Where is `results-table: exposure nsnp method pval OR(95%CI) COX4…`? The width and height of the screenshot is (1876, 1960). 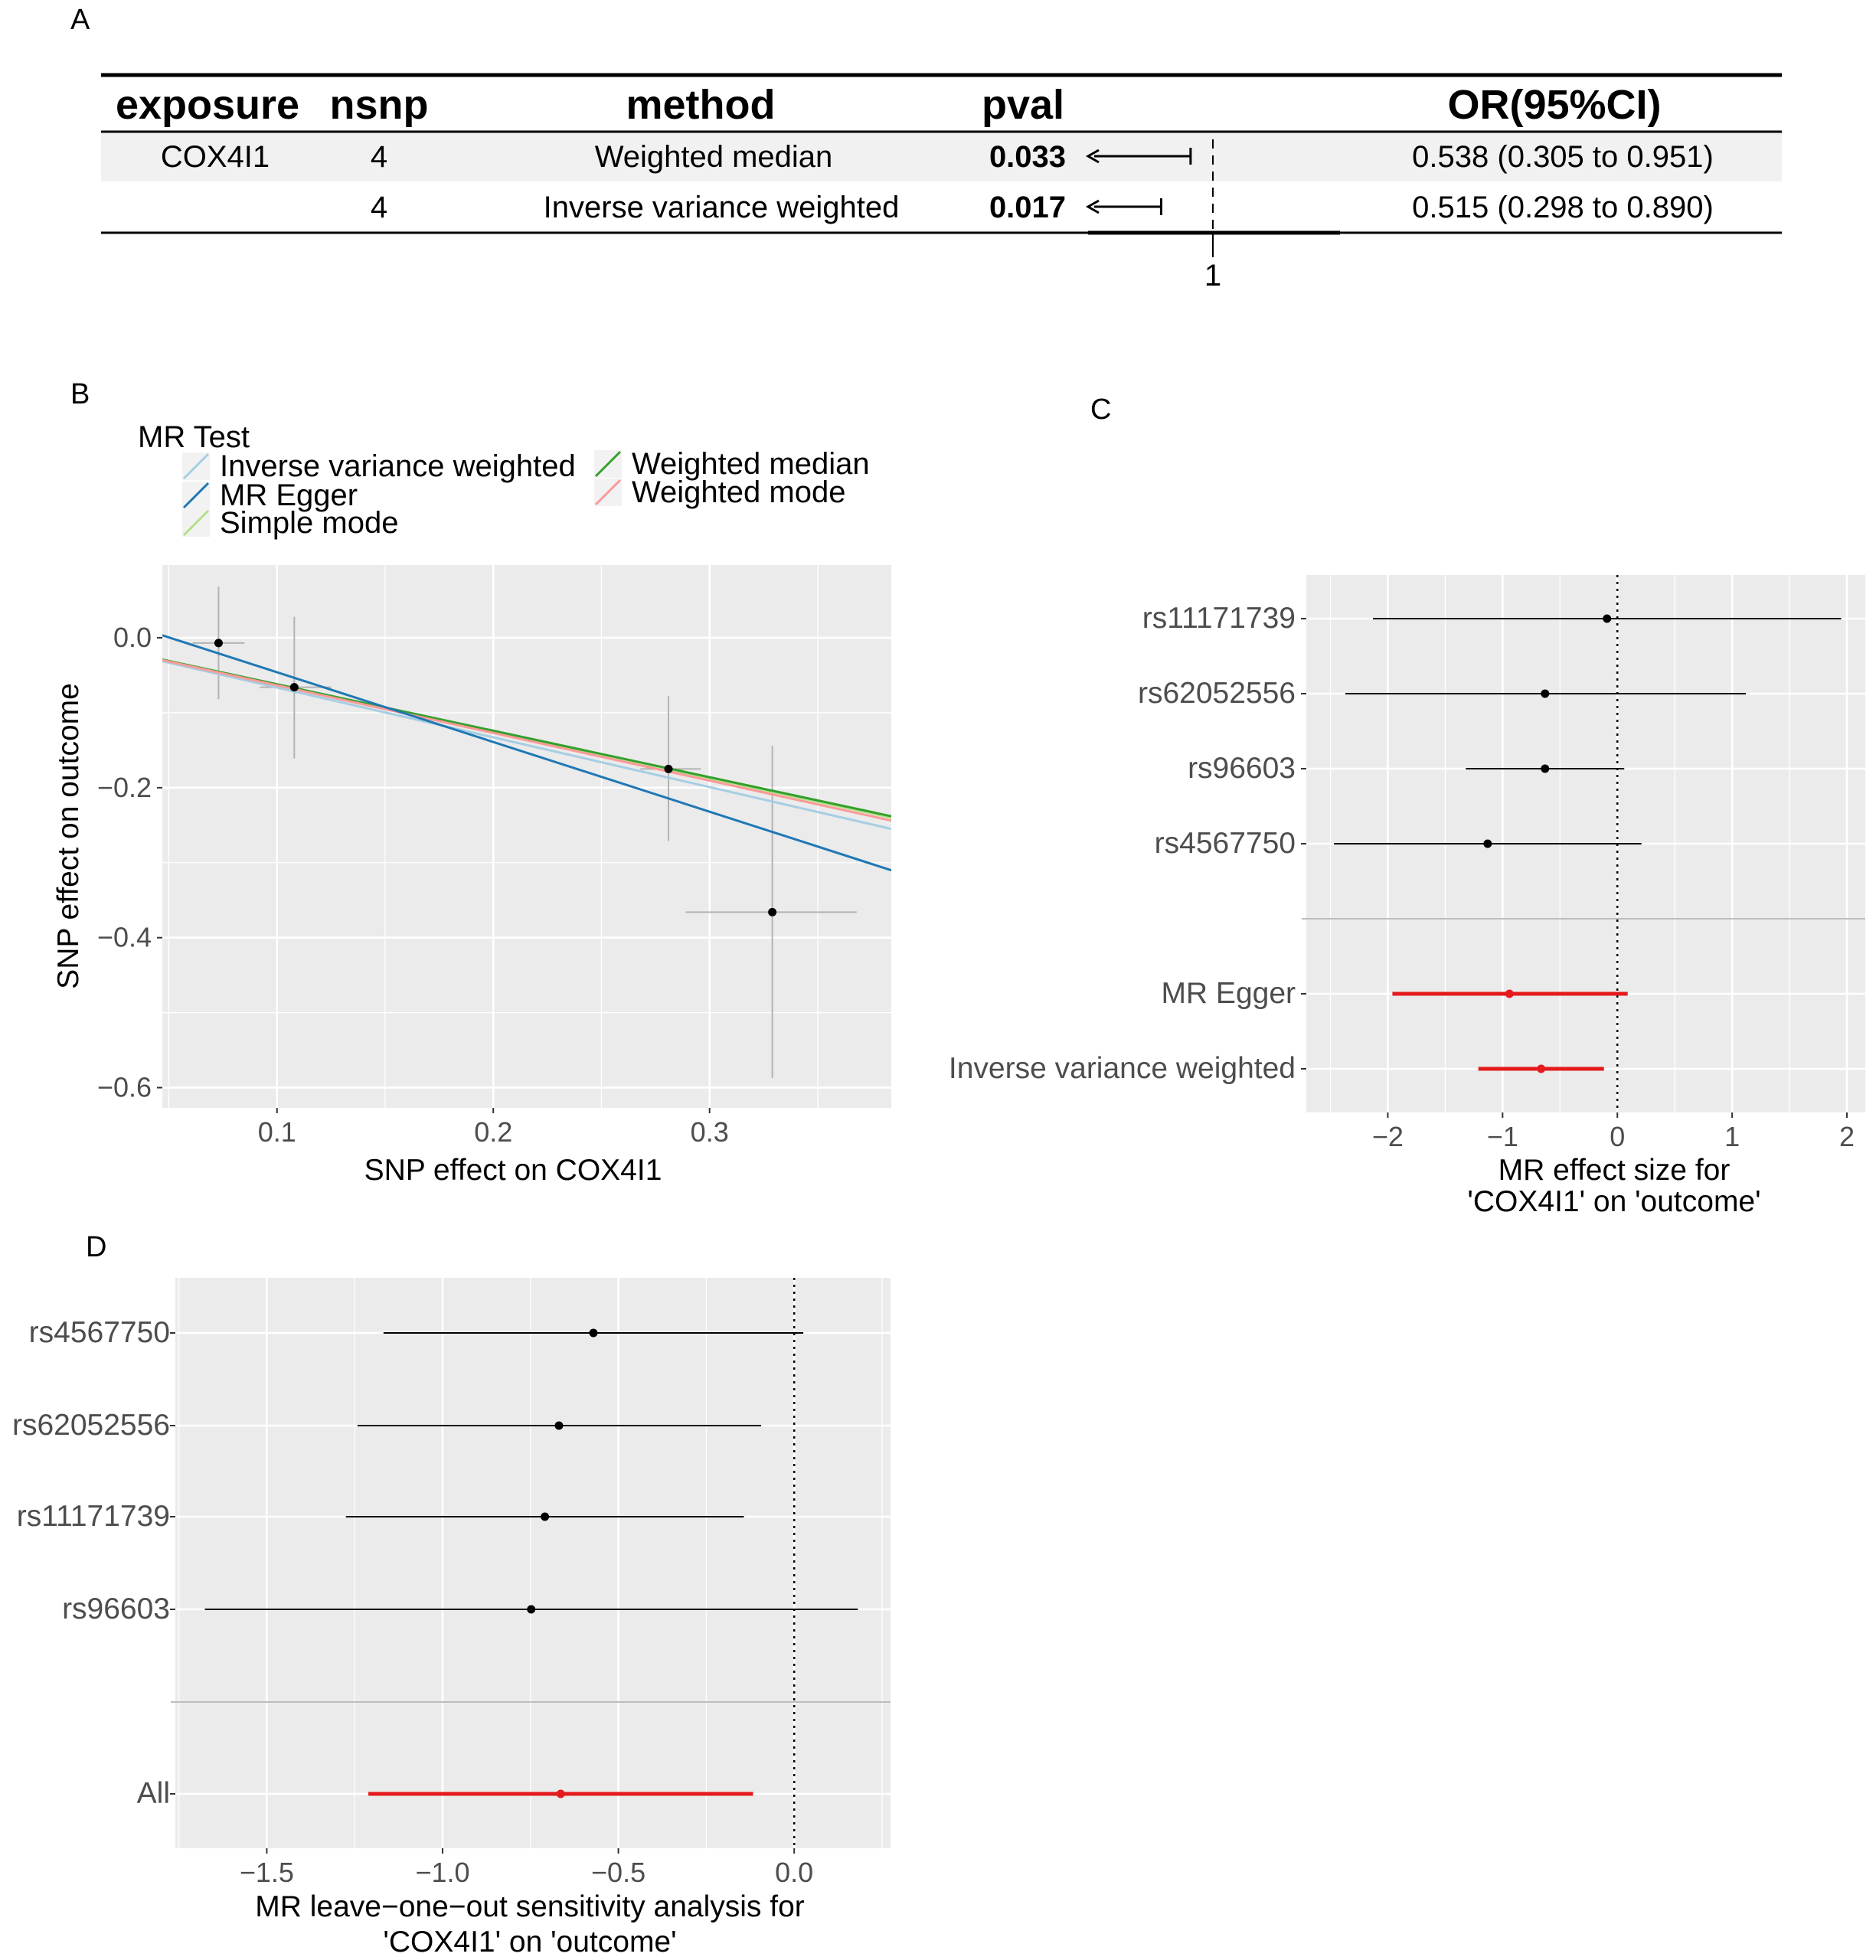
results-table: exposure nsnp method pval OR(95%CI) COX4… is located at coordinates (941, 182).